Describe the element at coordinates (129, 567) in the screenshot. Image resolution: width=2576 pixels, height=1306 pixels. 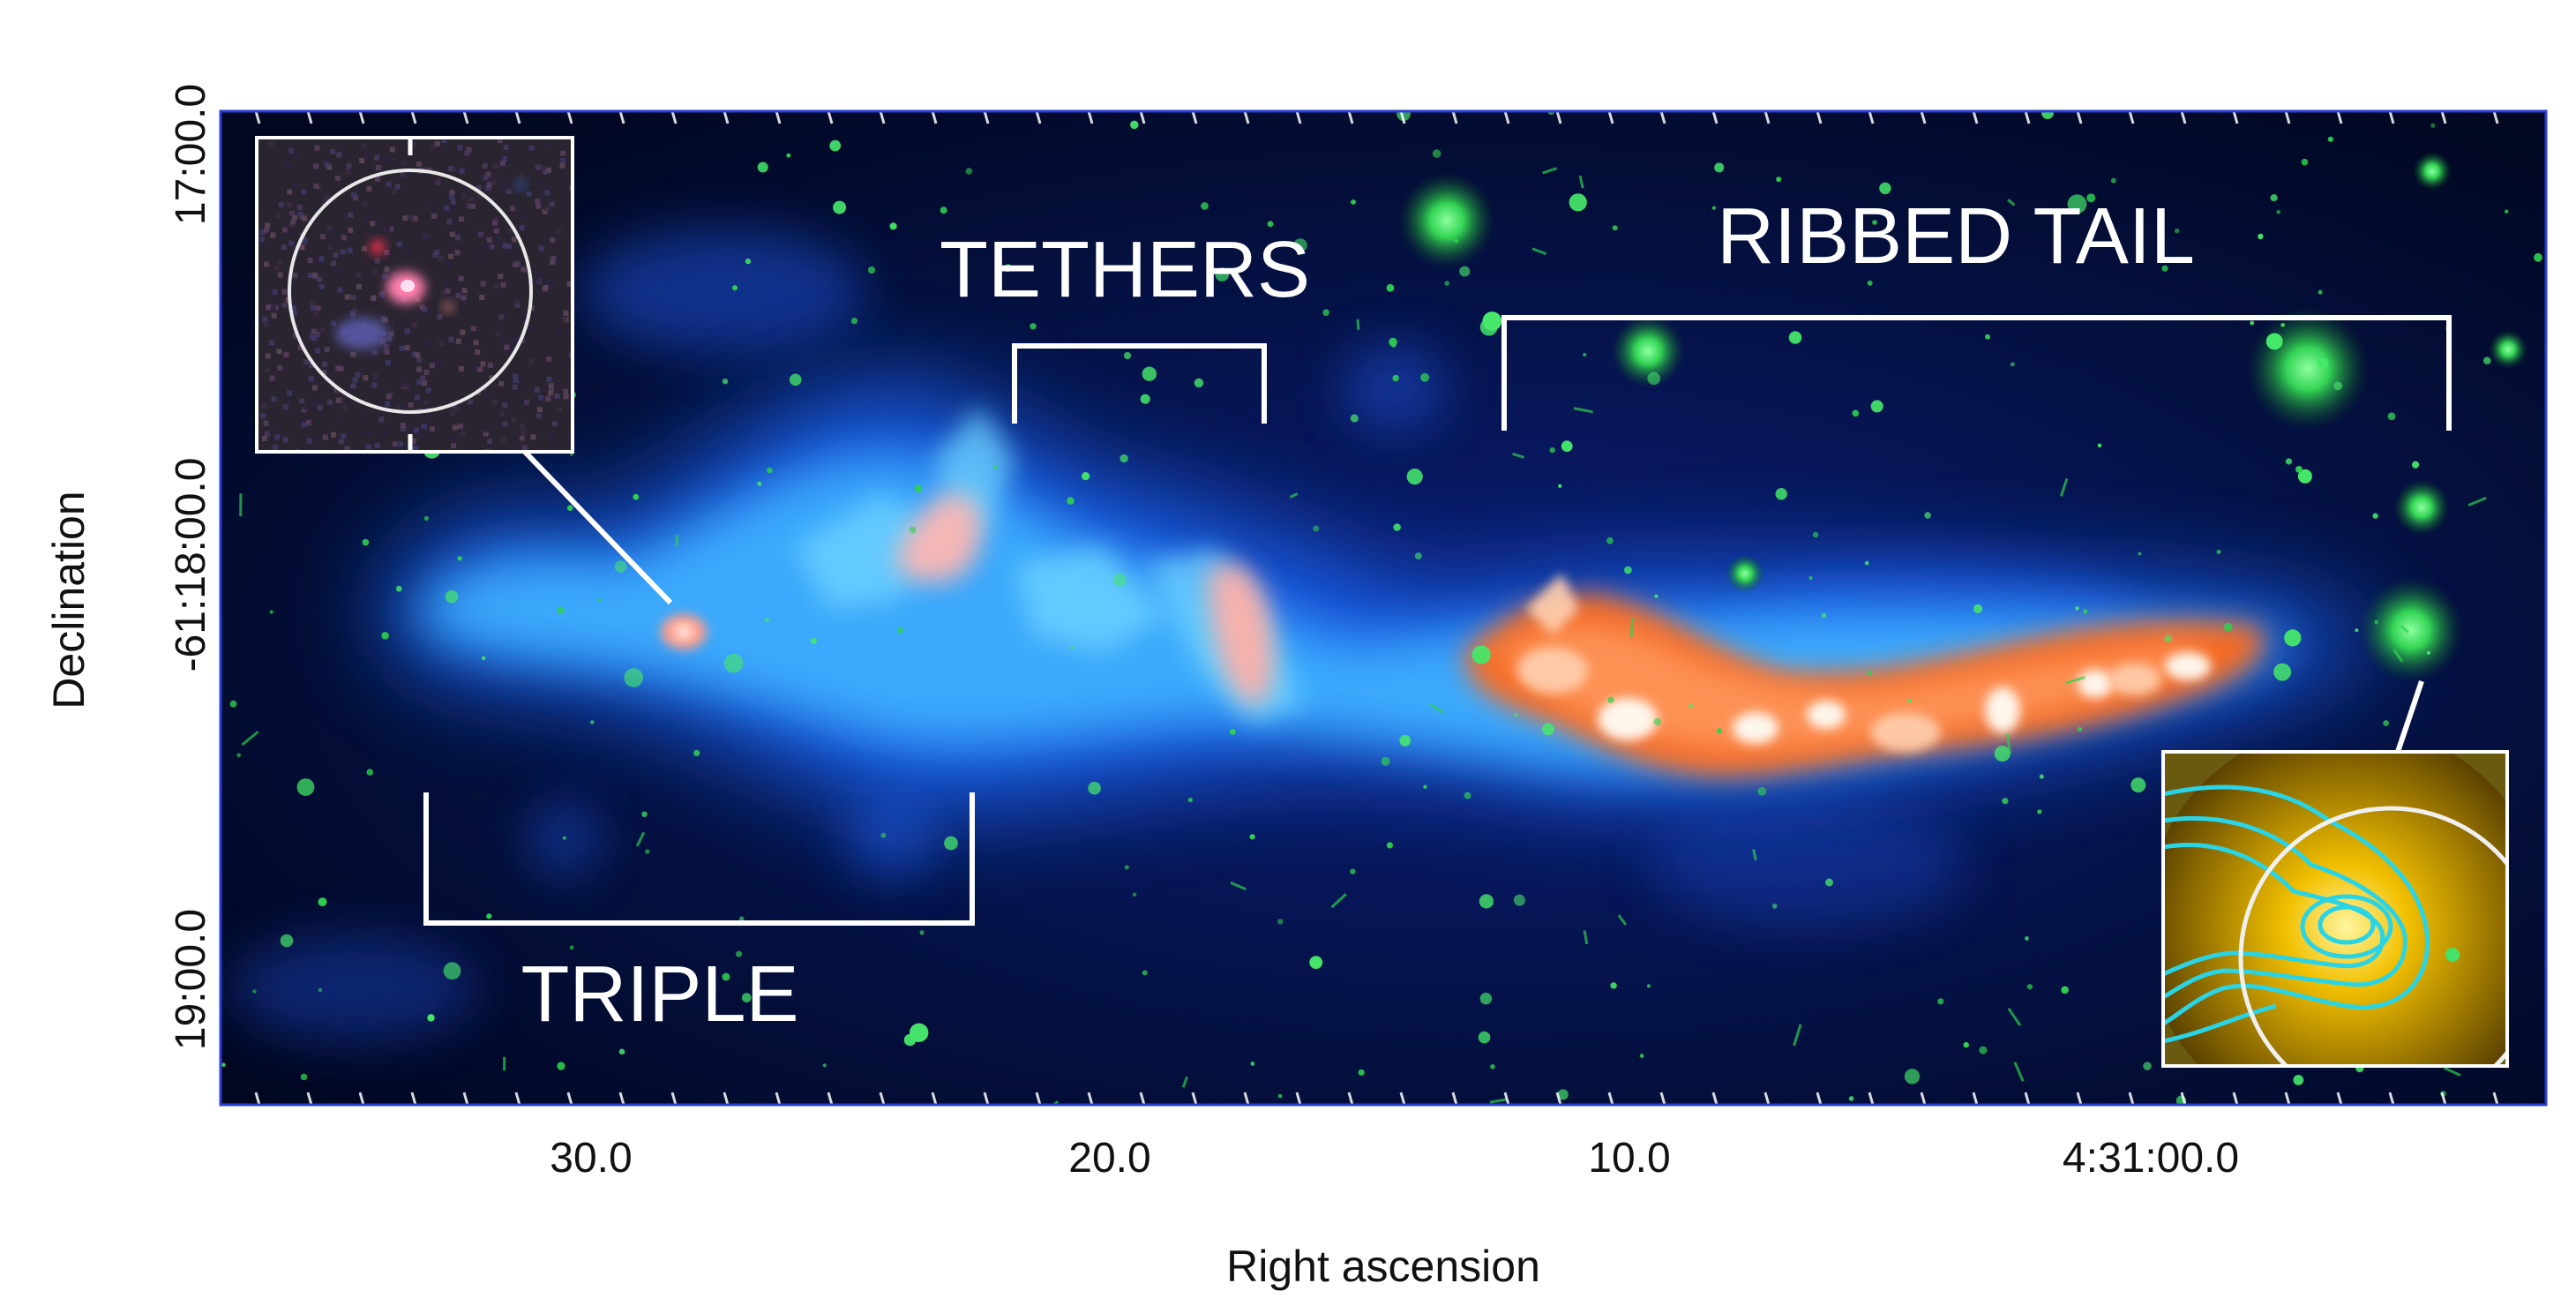
I see `y-axis: 17:00.0 -61:18:00.0 19:00.0 Declination` at that location.